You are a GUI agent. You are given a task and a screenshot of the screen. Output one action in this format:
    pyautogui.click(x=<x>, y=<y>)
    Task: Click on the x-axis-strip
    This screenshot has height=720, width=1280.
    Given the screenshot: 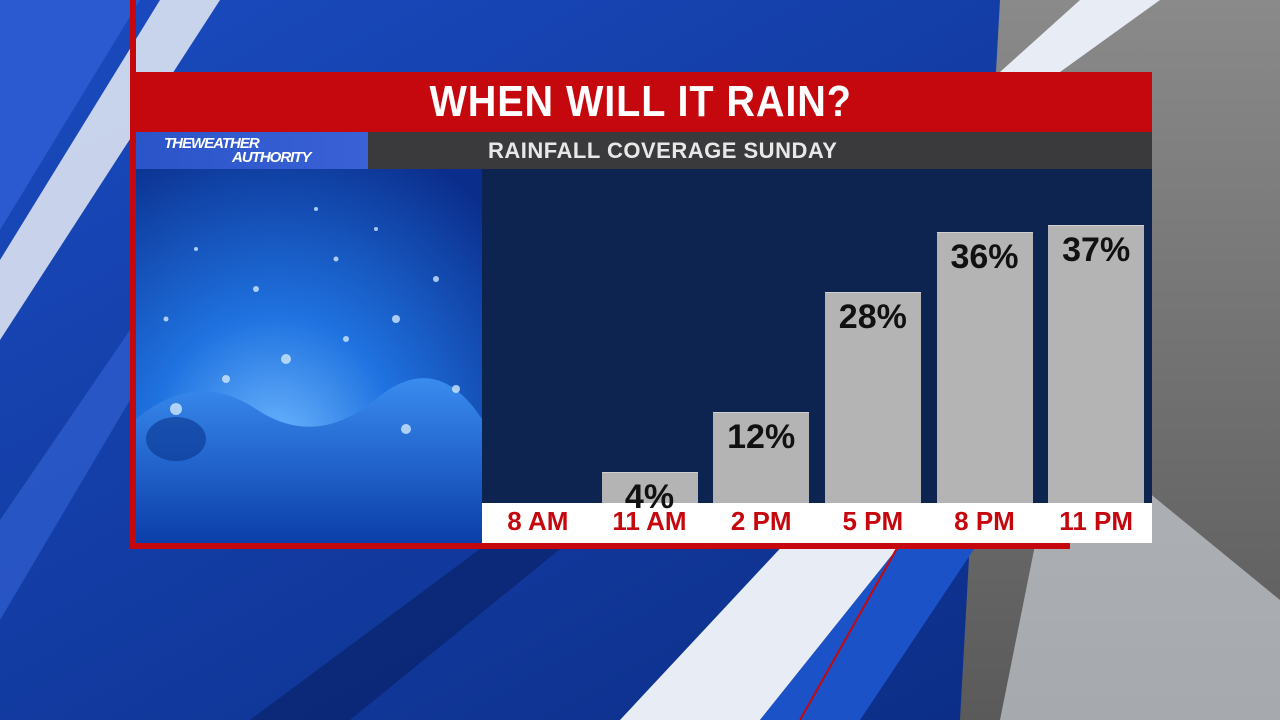 What is the action you would take?
    pyautogui.click(x=817, y=523)
    